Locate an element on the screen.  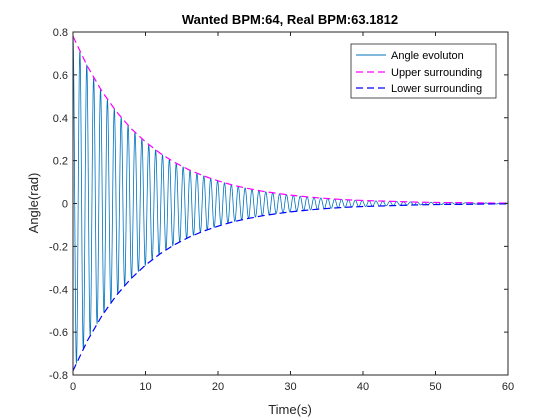
x-tick-label: 50 is located at coordinates (435, 387).